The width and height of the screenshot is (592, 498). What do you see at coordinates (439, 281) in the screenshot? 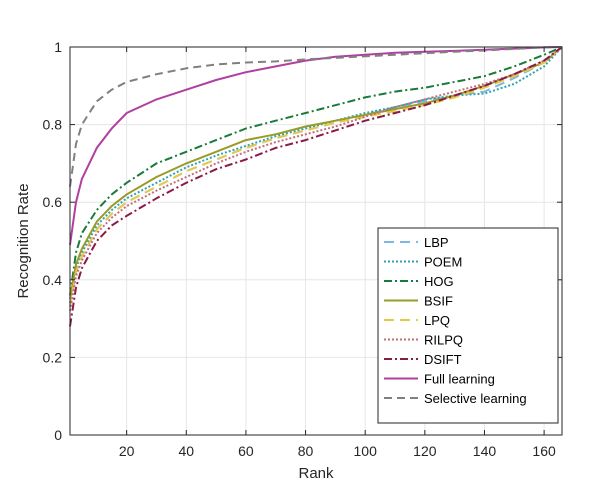
I see `legend-entry: HOG` at bounding box center [439, 281].